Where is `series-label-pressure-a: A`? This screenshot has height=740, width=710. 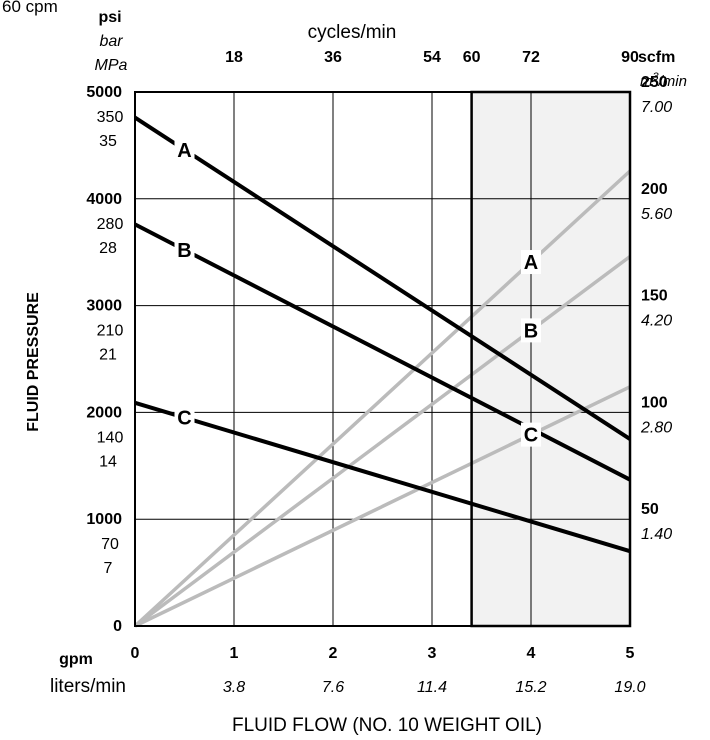
series-label-pressure-a: A is located at coordinates (184, 151).